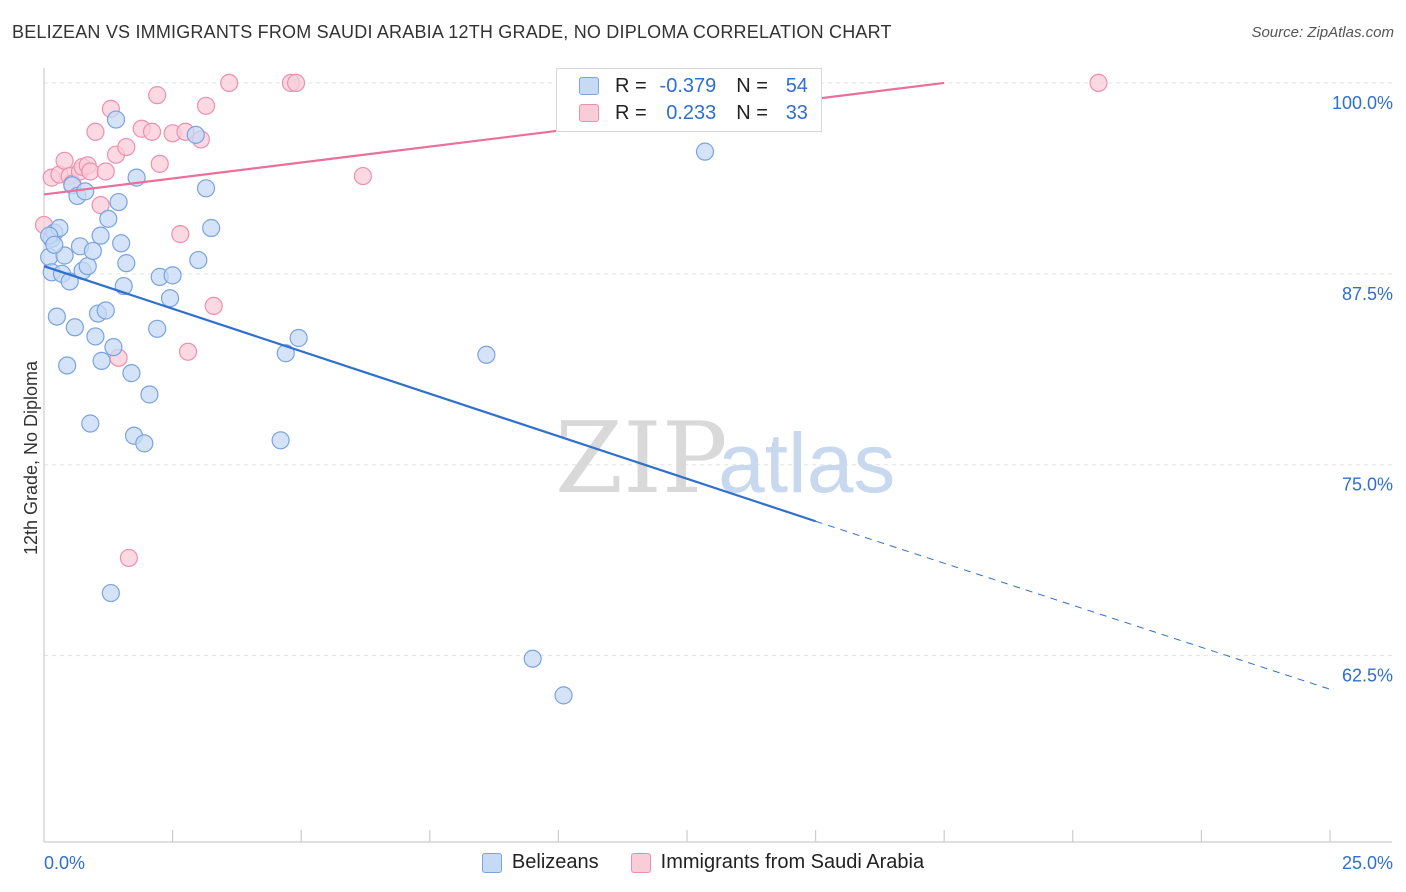 This screenshot has width=1406, height=892. I want to click on legend-item-belizeans: Belizeans, so click(540, 862).